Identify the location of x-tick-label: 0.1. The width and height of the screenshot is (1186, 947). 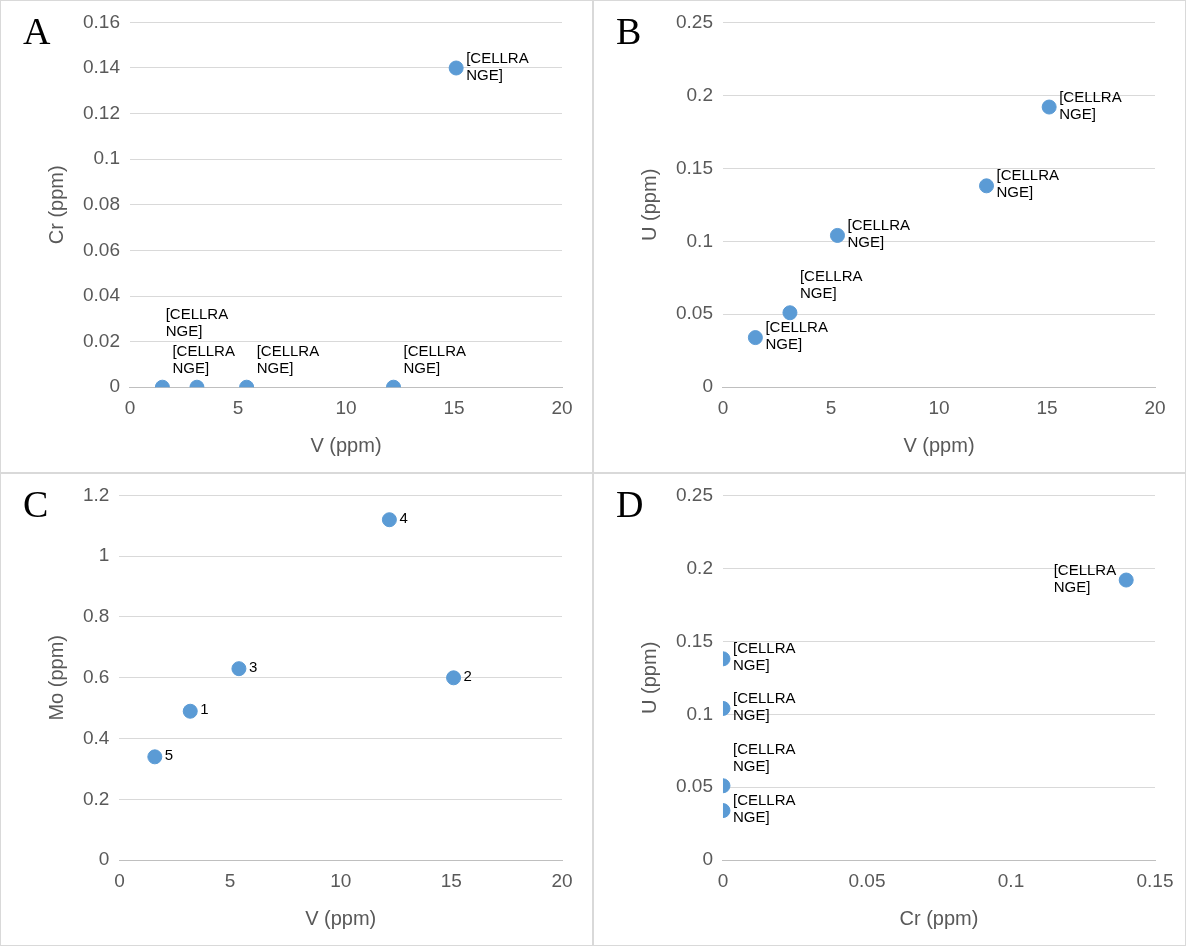
(1011, 880).